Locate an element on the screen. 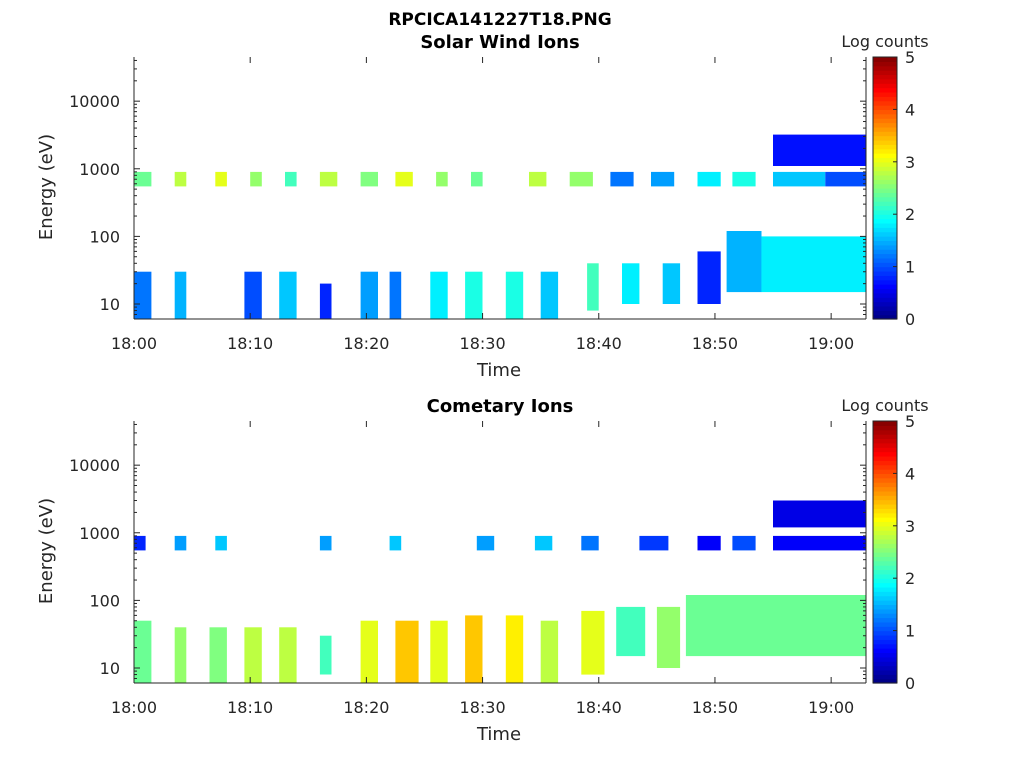 The height and width of the screenshot is (768, 1024). panel-title: Solar Wind Ions is located at coordinates (499, 42).